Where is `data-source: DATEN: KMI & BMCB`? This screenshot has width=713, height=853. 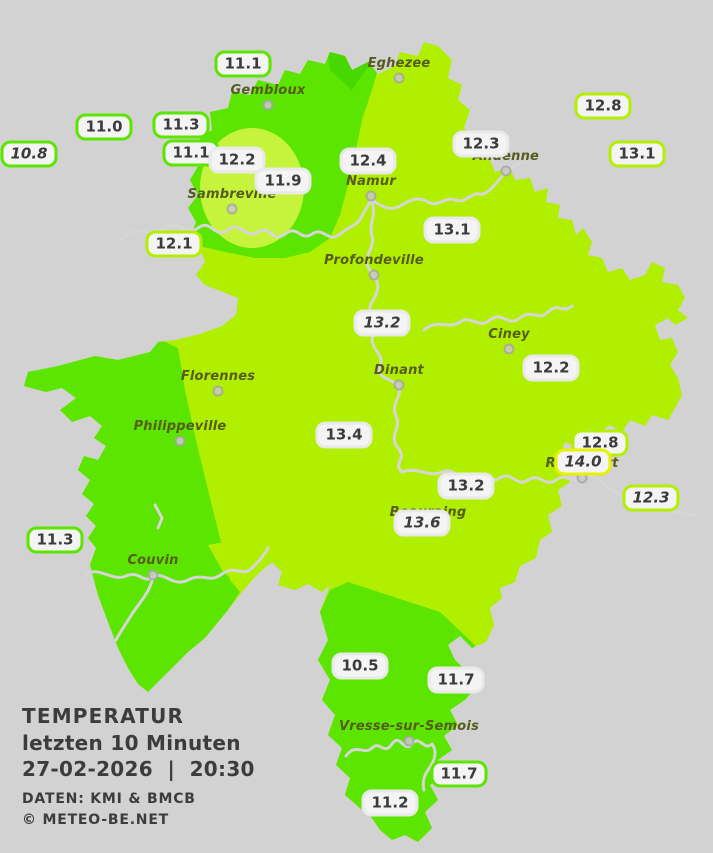 data-source: DATEN: KMI & BMCB is located at coordinates (109, 799).